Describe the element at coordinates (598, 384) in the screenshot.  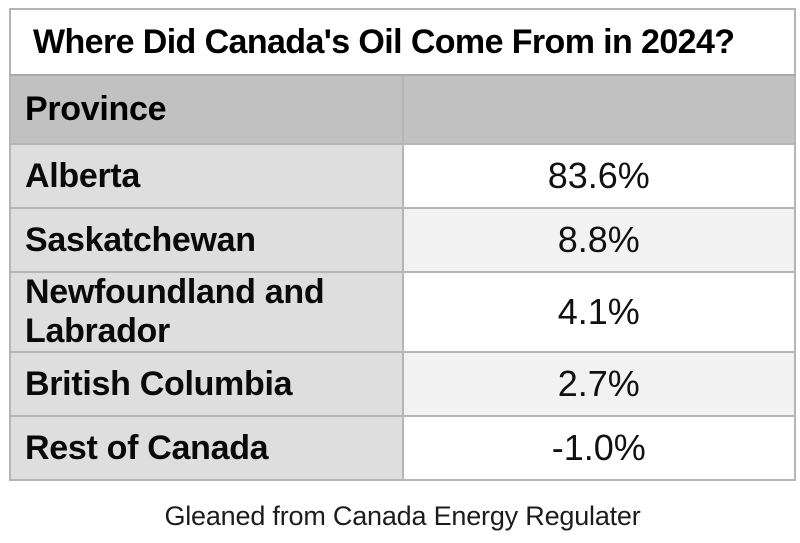
I see `share-cell: 2.7%` at that location.